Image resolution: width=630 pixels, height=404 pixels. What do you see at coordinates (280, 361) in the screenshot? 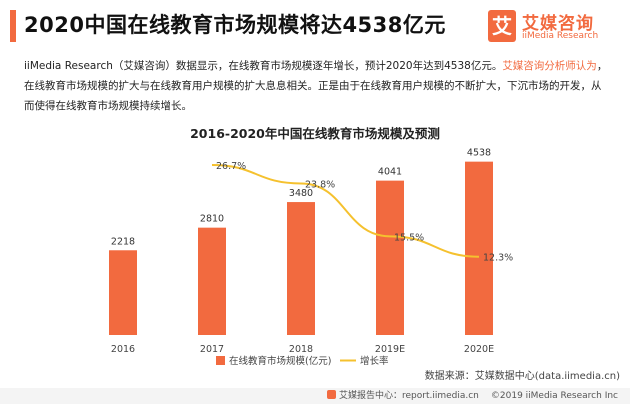
I see `legend-bar-label: 在线教育市场规模(亿元)` at bounding box center [280, 361].